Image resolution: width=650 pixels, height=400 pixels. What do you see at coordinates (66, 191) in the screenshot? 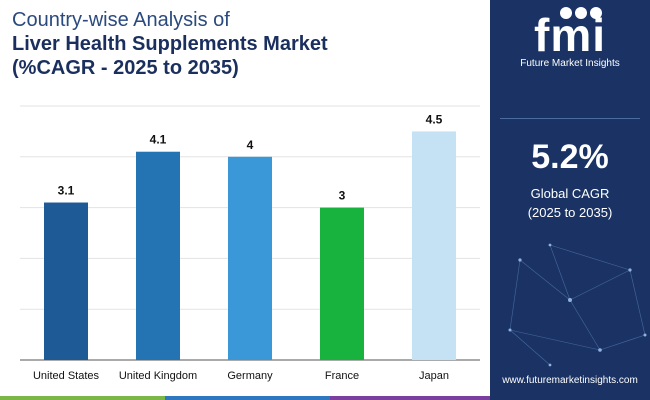
I see `data-label: 3.1` at bounding box center [66, 191].